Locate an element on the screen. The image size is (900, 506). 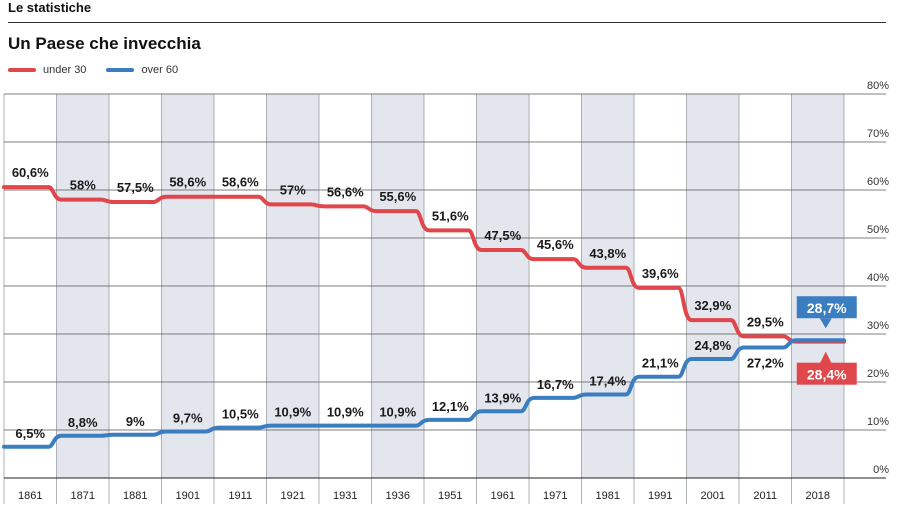
callout-label-under-30: 28,4% is located at coordinates (827, 375).